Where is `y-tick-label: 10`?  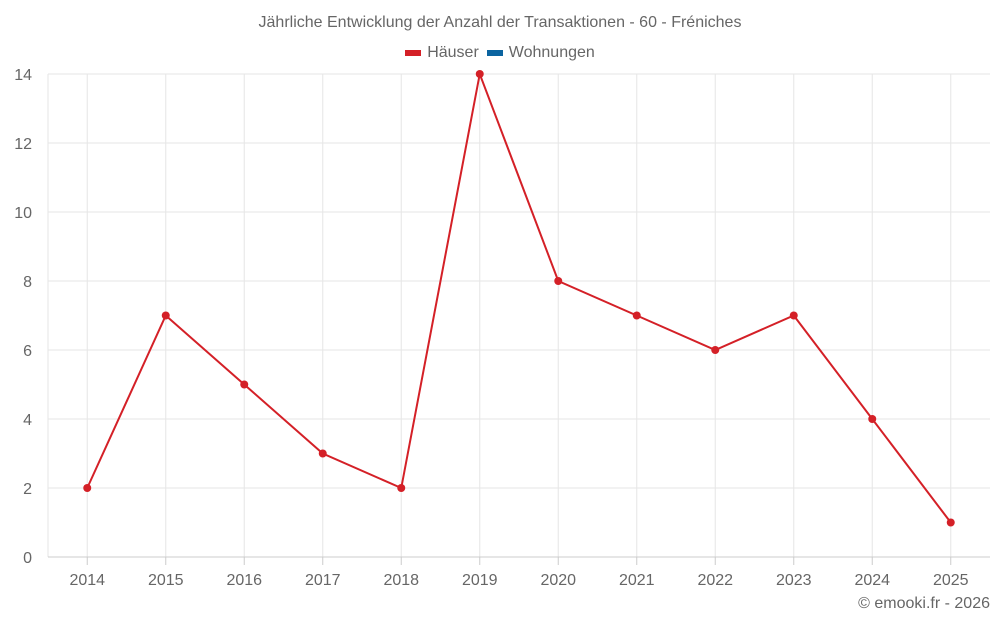
y-tick-label: 10 is located at coordinates (23, 213).